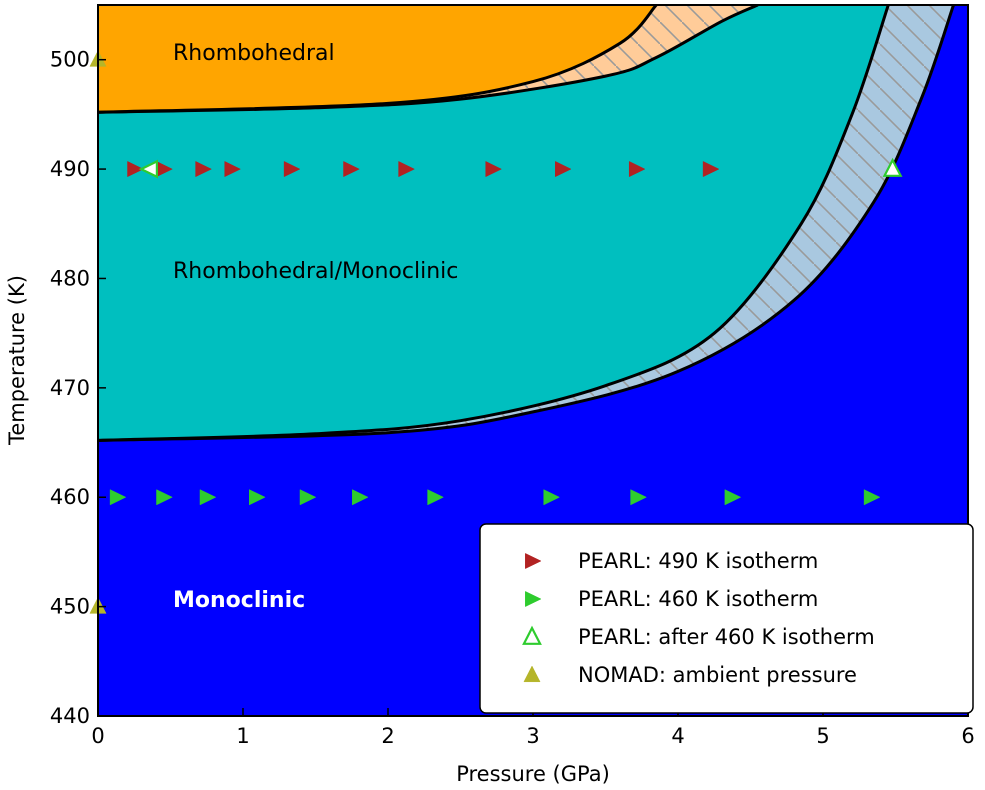  I want to click on region-label: Monoclinic, so click(239, 600).